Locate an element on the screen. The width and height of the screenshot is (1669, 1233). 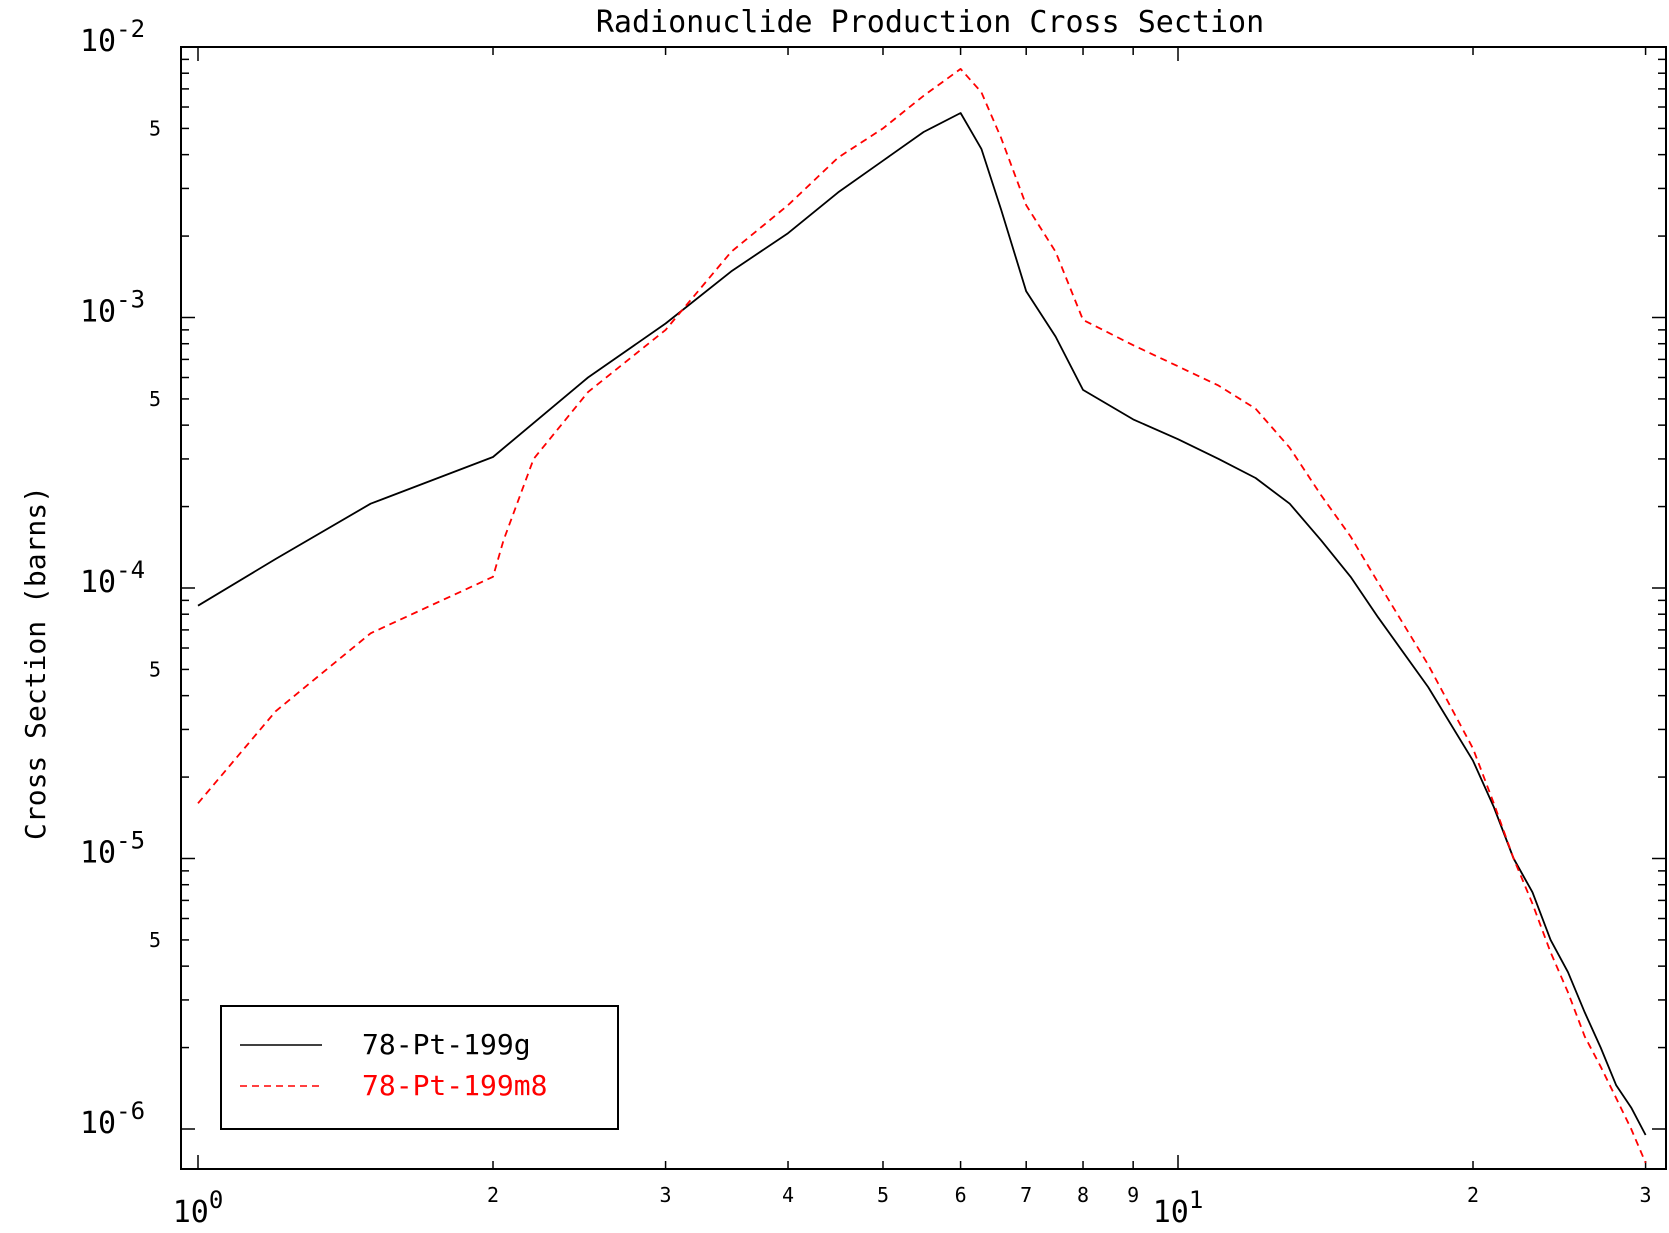
y-major-tick-label: 10⁻⁵ is located at coordinates (112, 849).